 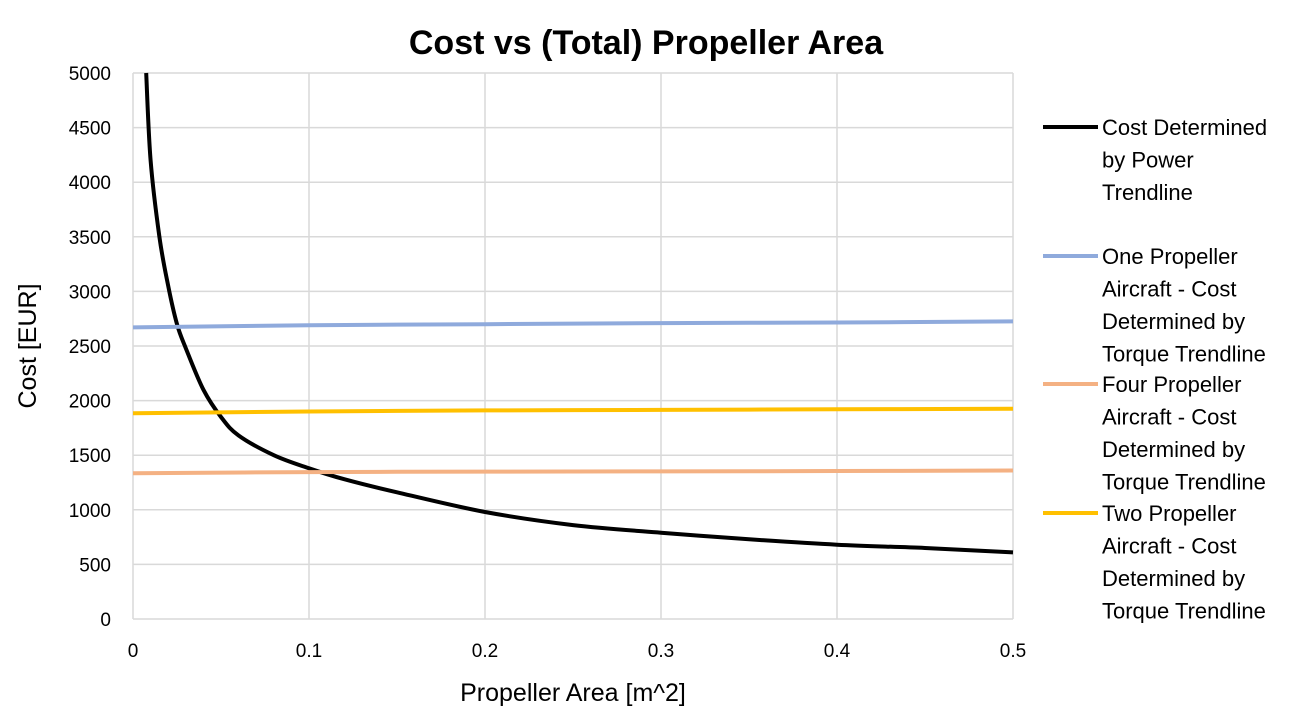 I want to click on x-tick-label: 0.1, so click(x=309, y=651).